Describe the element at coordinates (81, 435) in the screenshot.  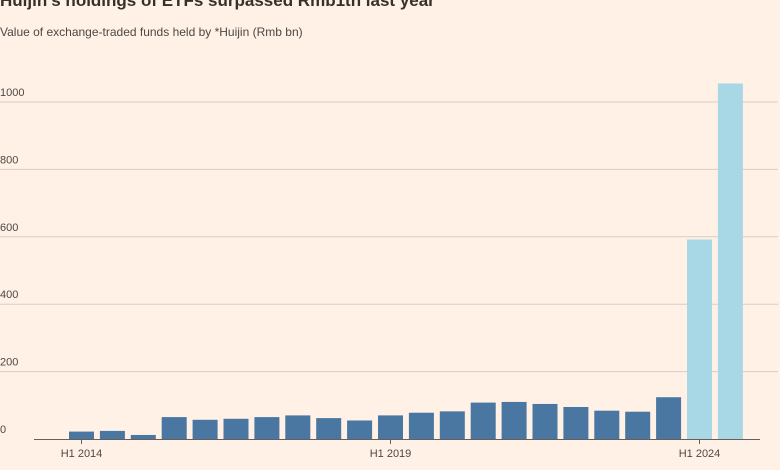
I see `bar-h1-2014` at that location.